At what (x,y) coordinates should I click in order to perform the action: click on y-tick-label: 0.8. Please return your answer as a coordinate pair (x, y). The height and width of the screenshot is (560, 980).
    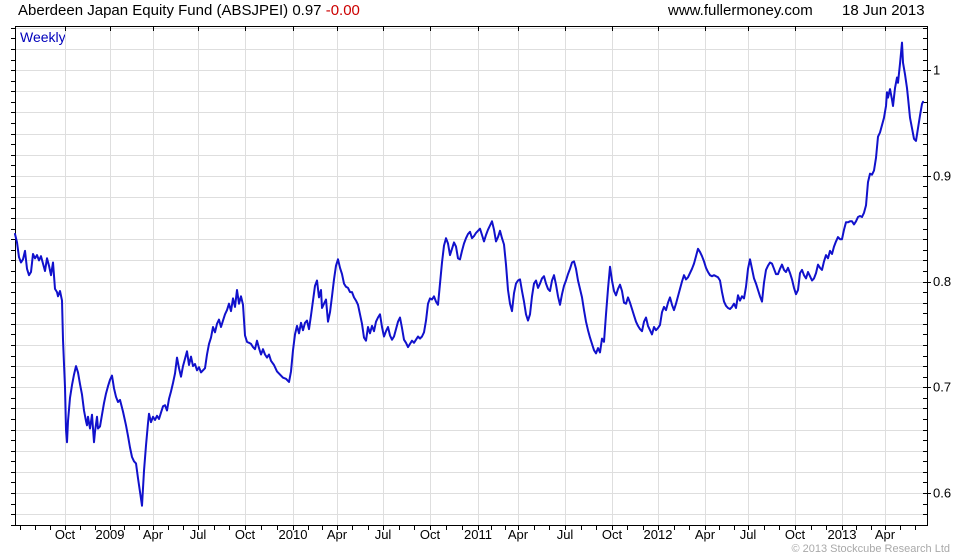
    Looking at the image, I should click on (942, 281).